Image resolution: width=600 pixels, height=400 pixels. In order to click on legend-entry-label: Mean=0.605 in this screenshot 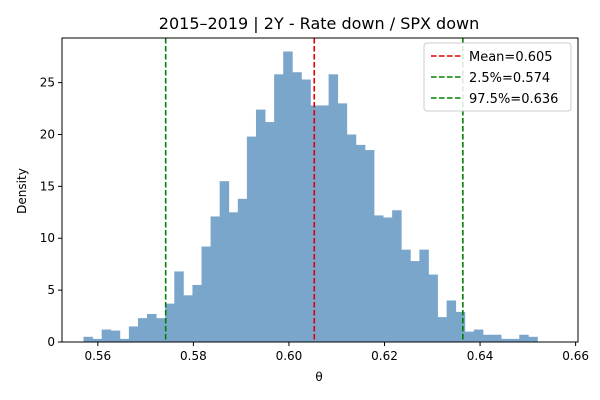, I will do `click(511, 57)`.